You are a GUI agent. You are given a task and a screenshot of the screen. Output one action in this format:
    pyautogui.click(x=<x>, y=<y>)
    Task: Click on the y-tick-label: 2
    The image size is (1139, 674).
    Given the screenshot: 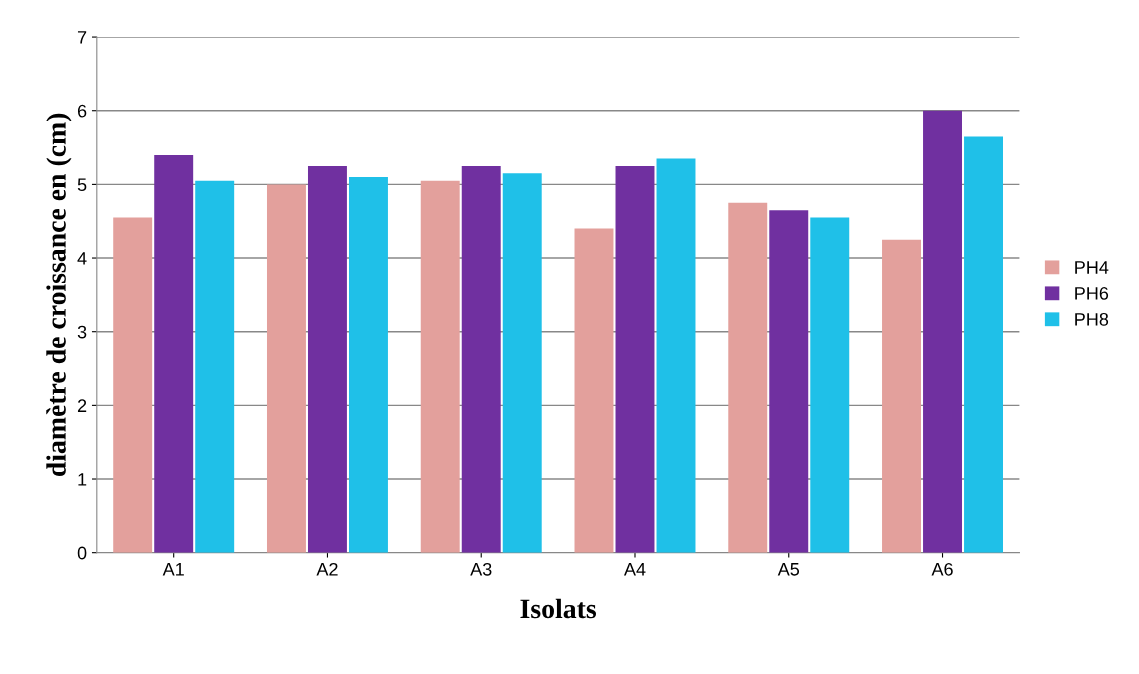 What is the action you would take?
    pyautogui.click(x=82, y=405)
    